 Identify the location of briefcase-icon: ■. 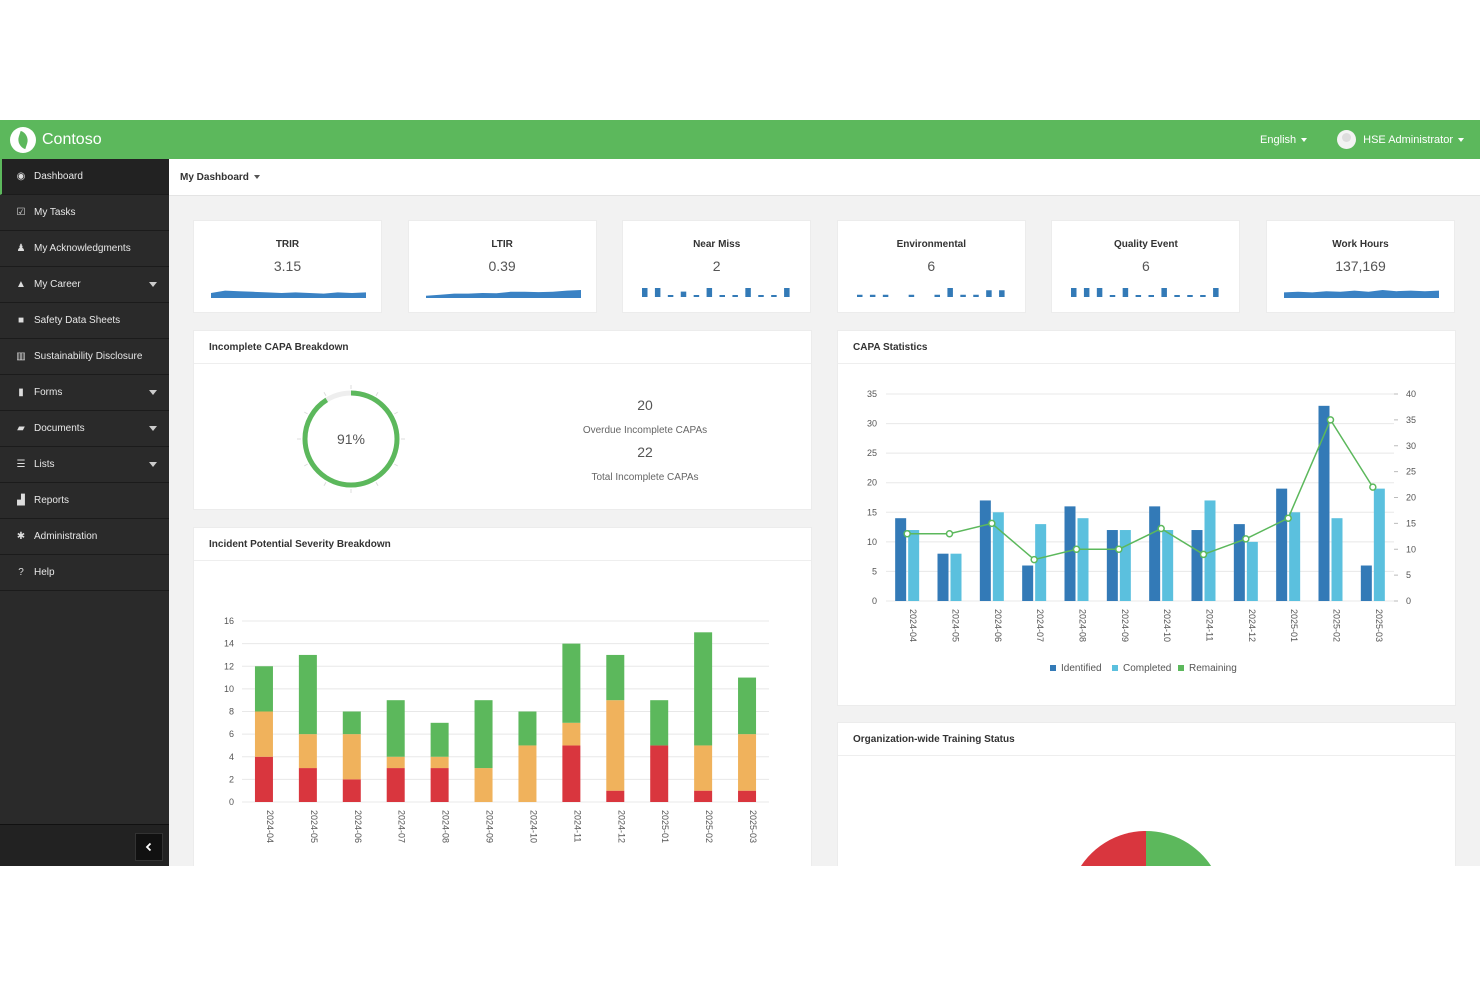
(21, 320).